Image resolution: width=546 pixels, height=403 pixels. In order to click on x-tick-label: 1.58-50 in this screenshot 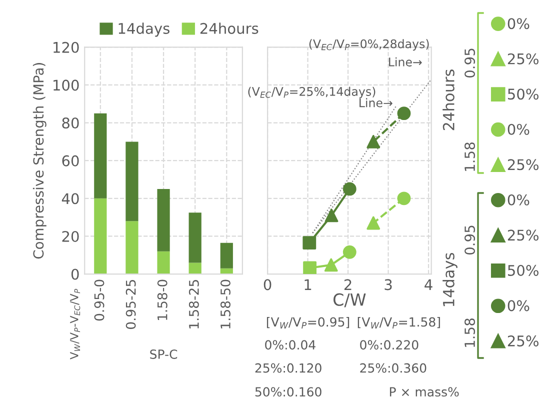, I will do `click(225, 304)`.